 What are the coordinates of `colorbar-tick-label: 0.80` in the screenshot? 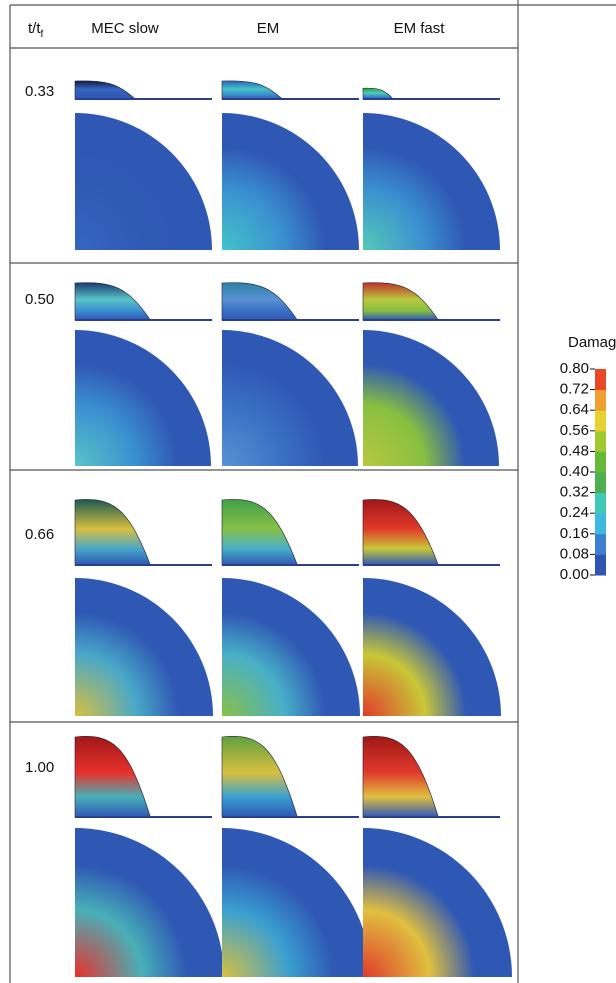 It's located at (574, 368).